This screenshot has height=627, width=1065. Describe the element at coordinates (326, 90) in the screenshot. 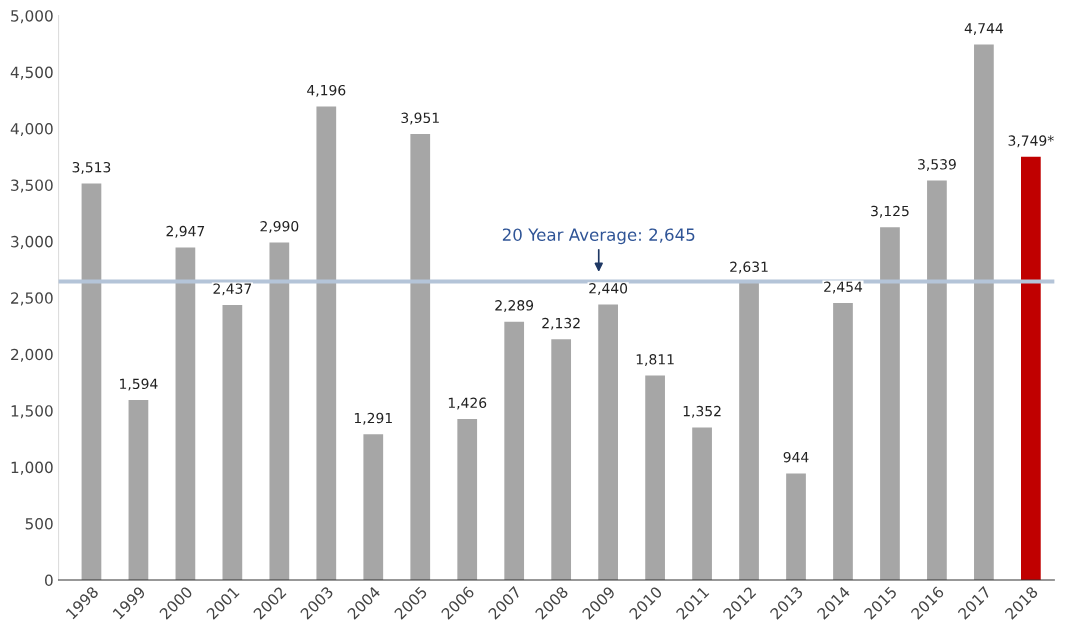

I see `data-label: 4,196` at that location.